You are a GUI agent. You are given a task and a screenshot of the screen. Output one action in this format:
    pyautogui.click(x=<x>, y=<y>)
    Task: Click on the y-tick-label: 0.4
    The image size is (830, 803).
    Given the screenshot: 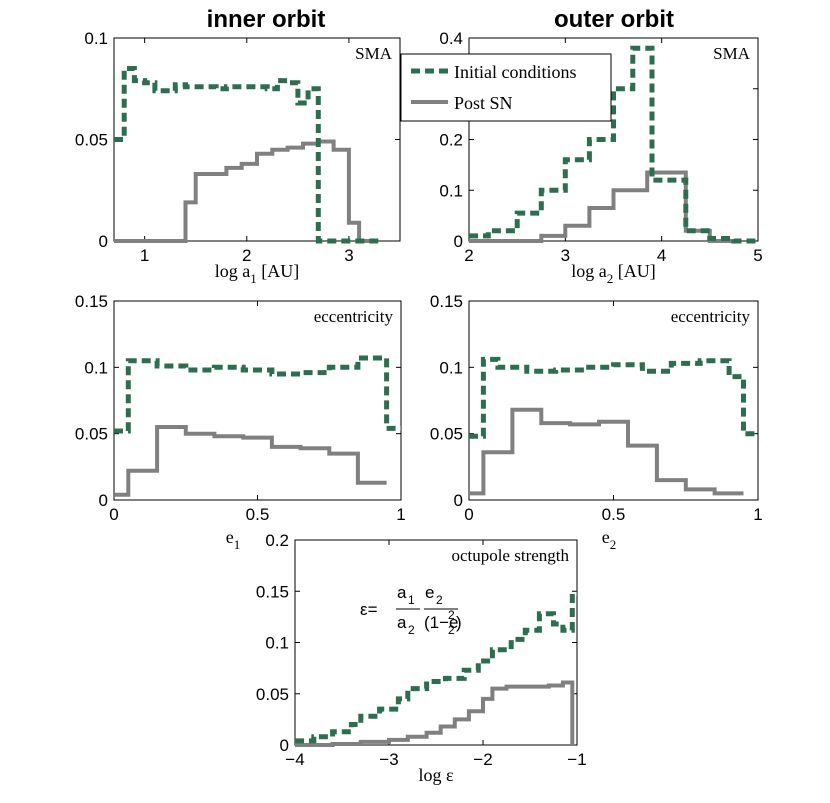 What is the action you would take?
    pyautogui.click(x=451, y=38)
    